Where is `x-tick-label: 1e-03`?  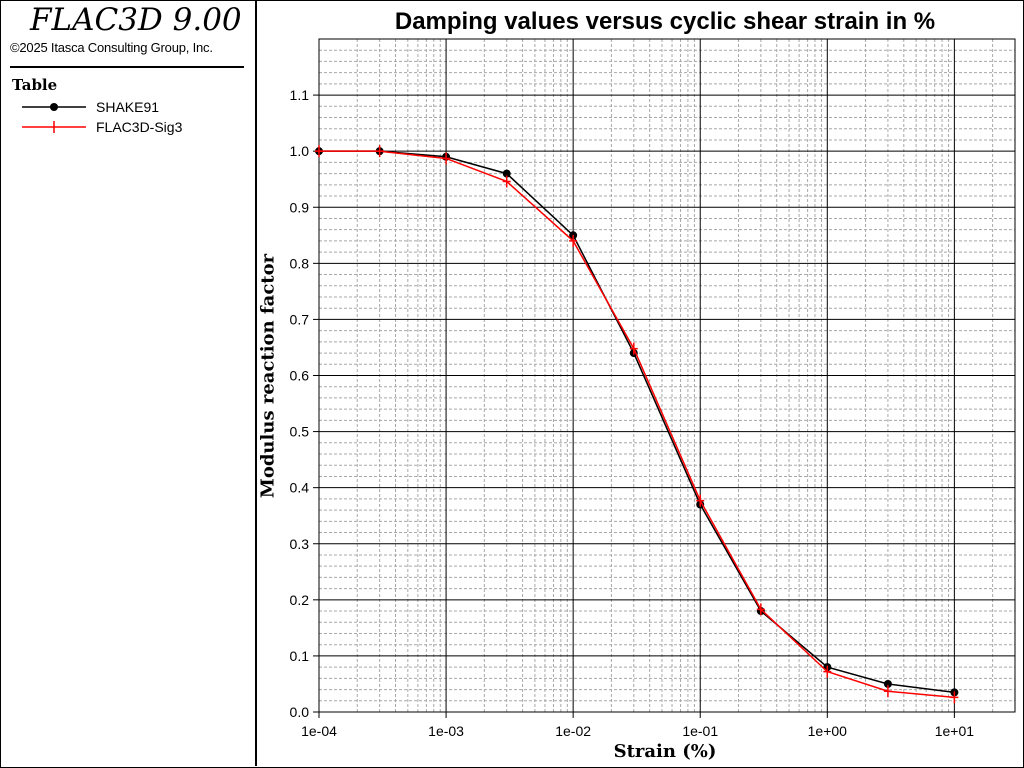 x-tick-label: 1e-03 is located at coordinates (446, 731).